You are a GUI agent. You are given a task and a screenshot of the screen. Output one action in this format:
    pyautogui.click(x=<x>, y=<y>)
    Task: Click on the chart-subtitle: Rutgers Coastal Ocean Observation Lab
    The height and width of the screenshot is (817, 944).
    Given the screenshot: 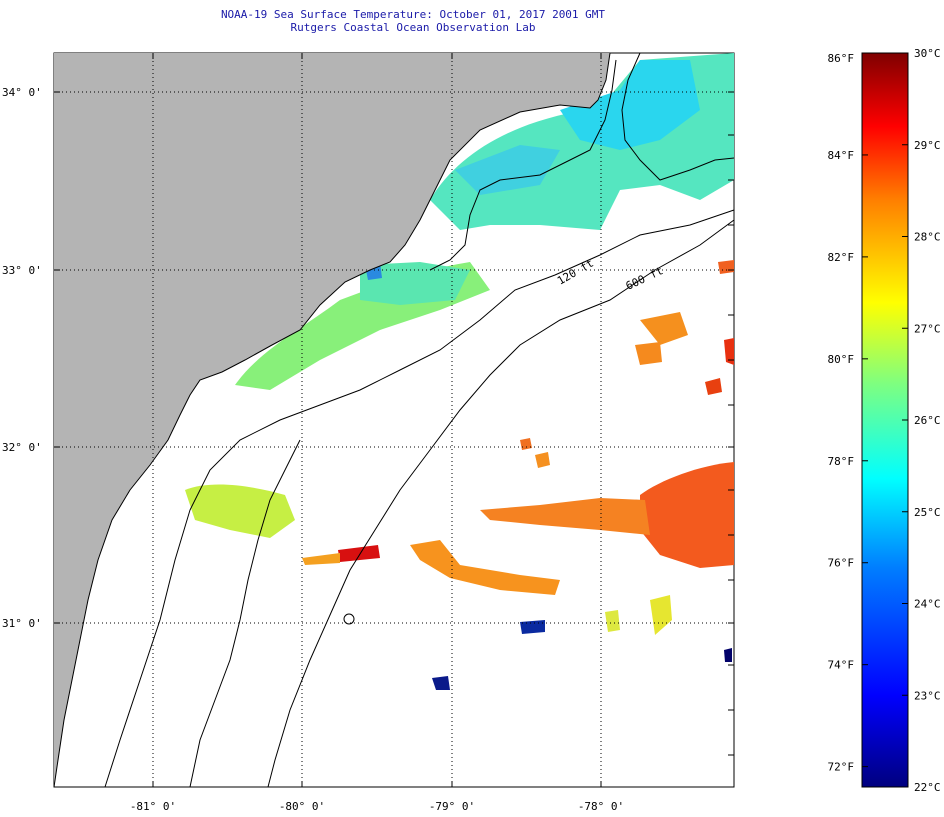 What is the action you would take?
    pyautogui.click(x=413, y=27)
    